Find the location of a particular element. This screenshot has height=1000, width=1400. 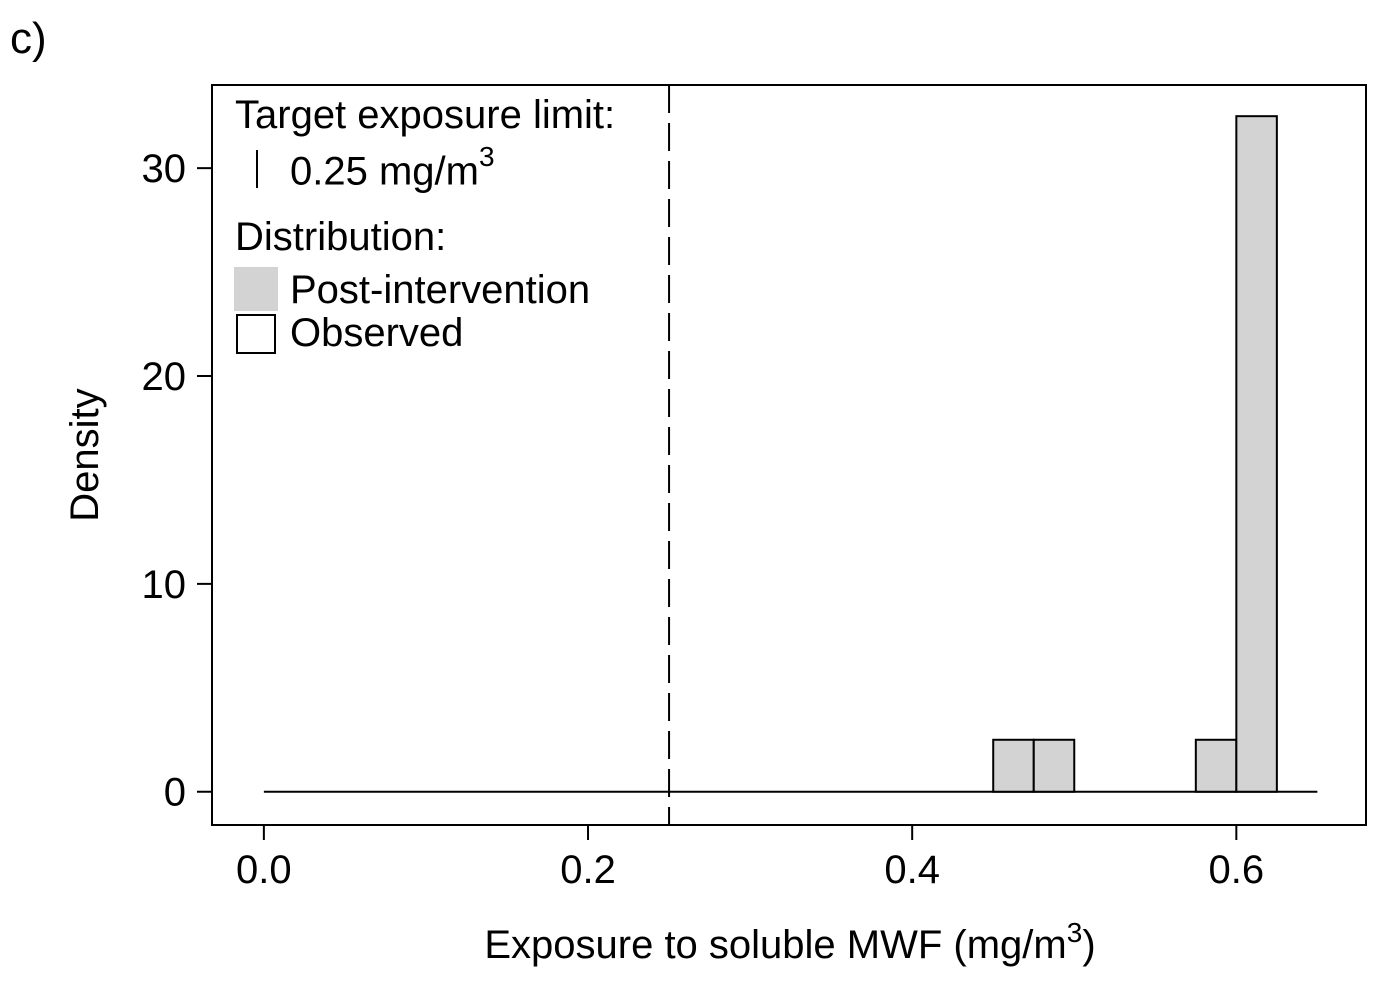

y-axis: 0 10 20 30 is located at coordinates (177, 481).